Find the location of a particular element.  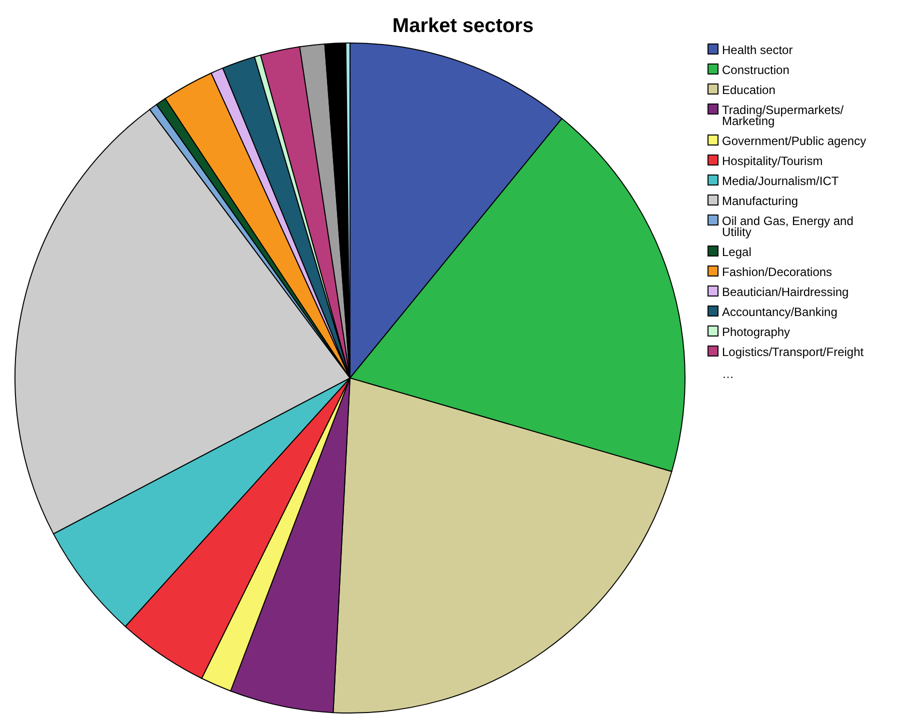

legend-label: Photography is located at coordinates (756, 332).